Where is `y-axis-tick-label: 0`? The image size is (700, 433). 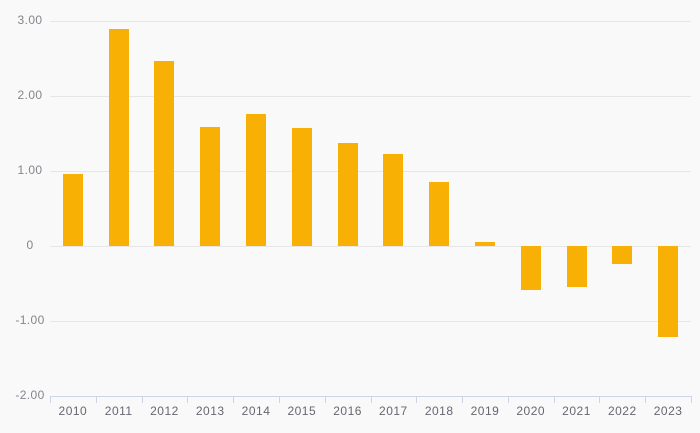
y-axis-tick-label: 0 is located at coordinates (30, 245).